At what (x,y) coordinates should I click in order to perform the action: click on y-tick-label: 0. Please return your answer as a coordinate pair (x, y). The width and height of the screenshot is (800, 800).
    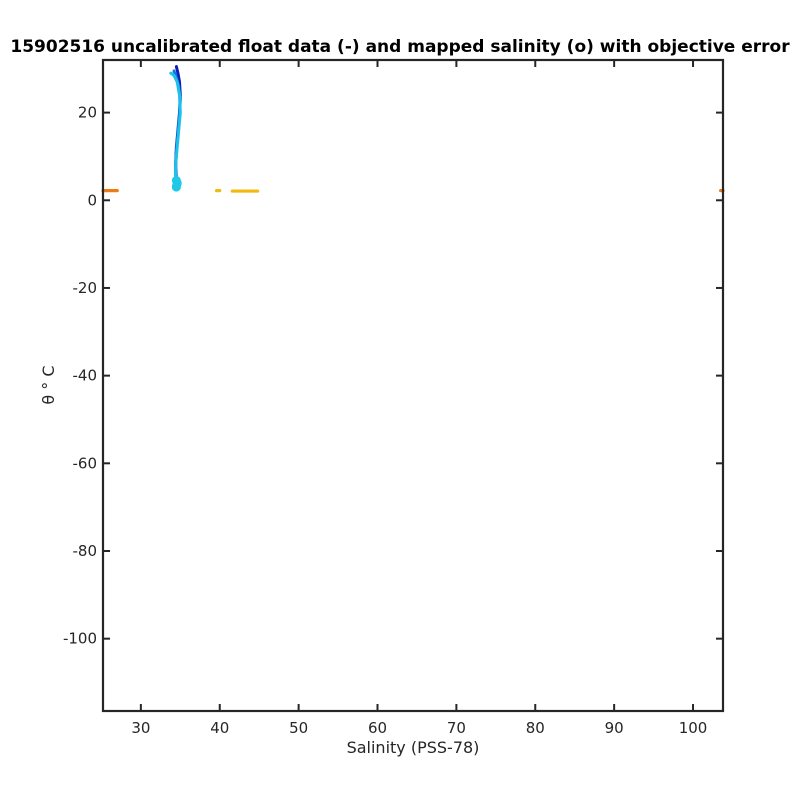
    Looking at the image, I should click on (92, 200).